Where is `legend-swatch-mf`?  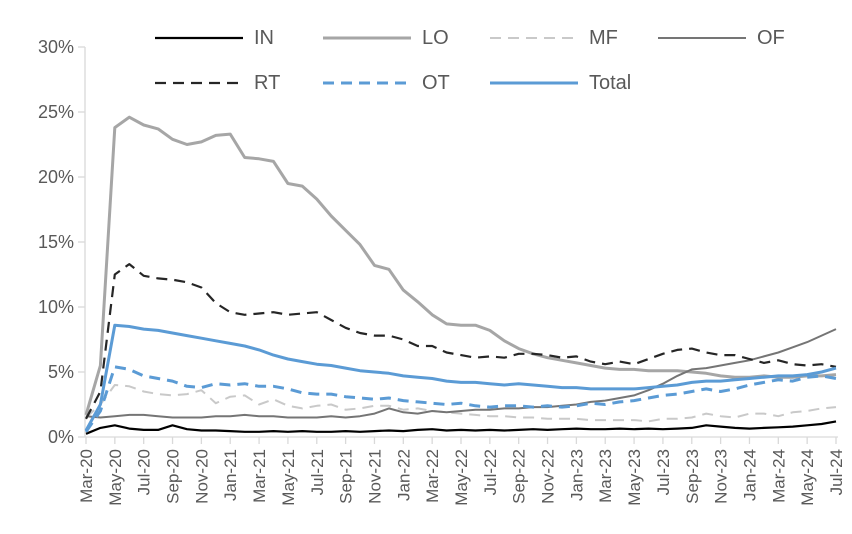 legend-swatch-mf is located at coordinates (534, 38).